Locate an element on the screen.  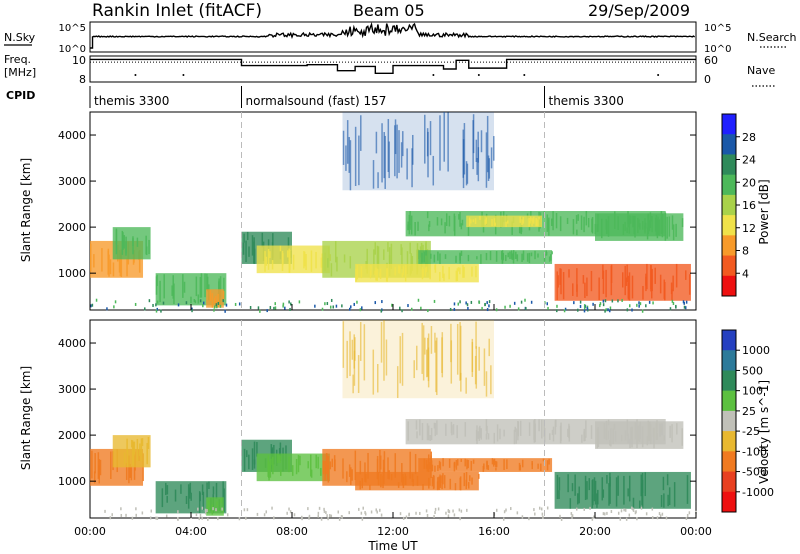
freq-unit: [MHz] is located at coordinates (20, 72).